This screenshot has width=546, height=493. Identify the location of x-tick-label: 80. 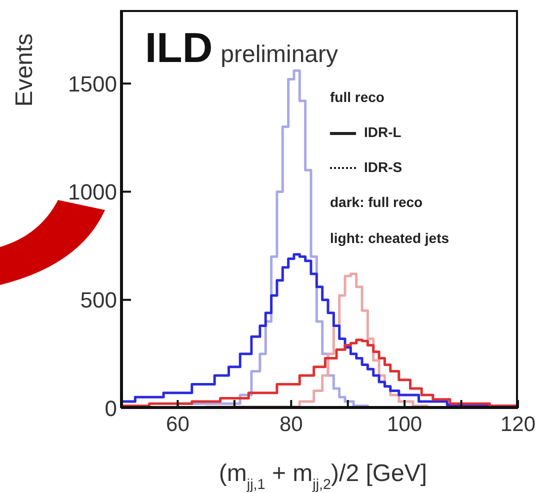
(291, 424).